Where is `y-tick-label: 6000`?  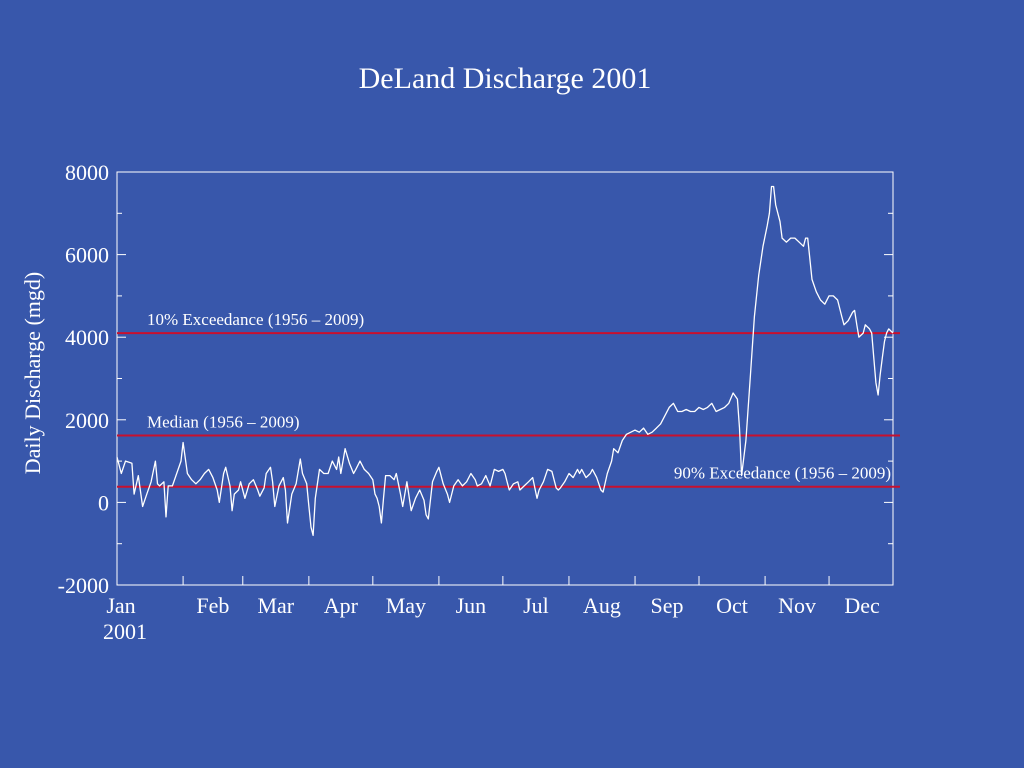
y-tick-label: 6000 is located at coordinates (87, 255).